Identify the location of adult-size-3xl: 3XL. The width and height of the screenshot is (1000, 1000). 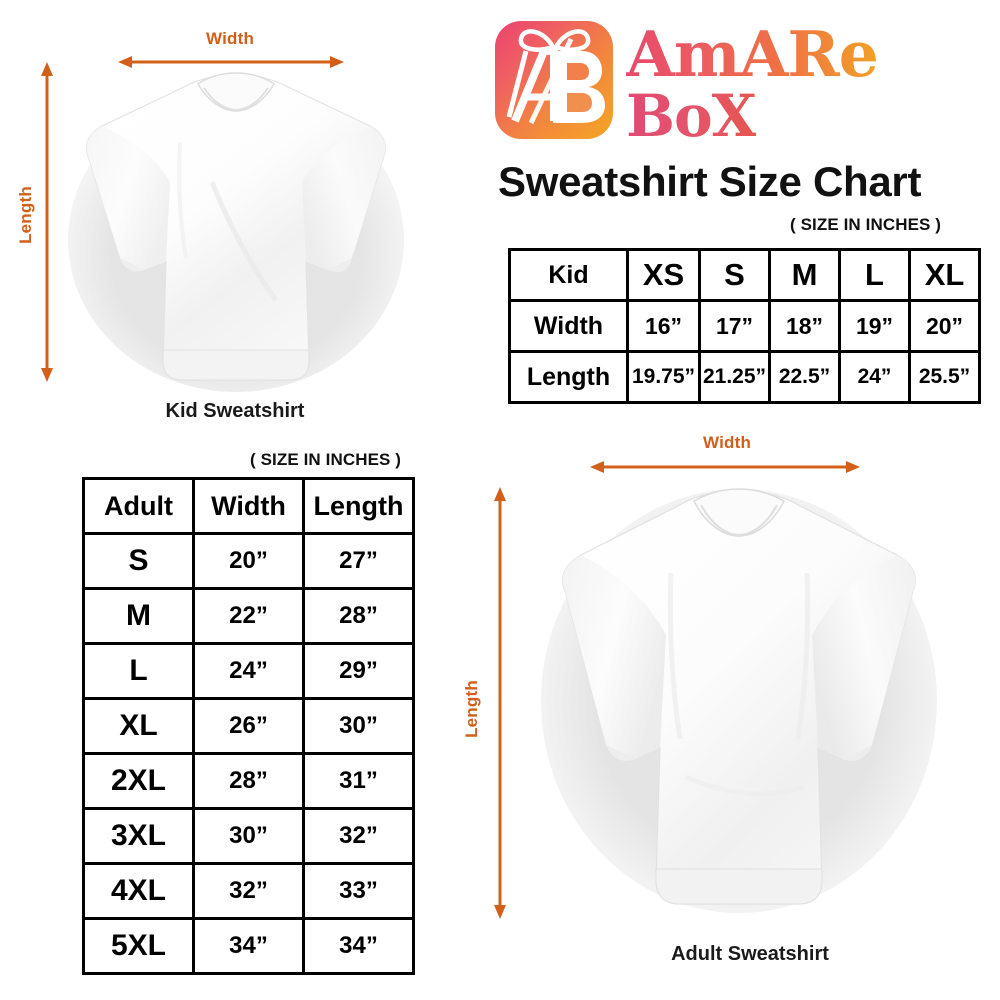
(138, 836).